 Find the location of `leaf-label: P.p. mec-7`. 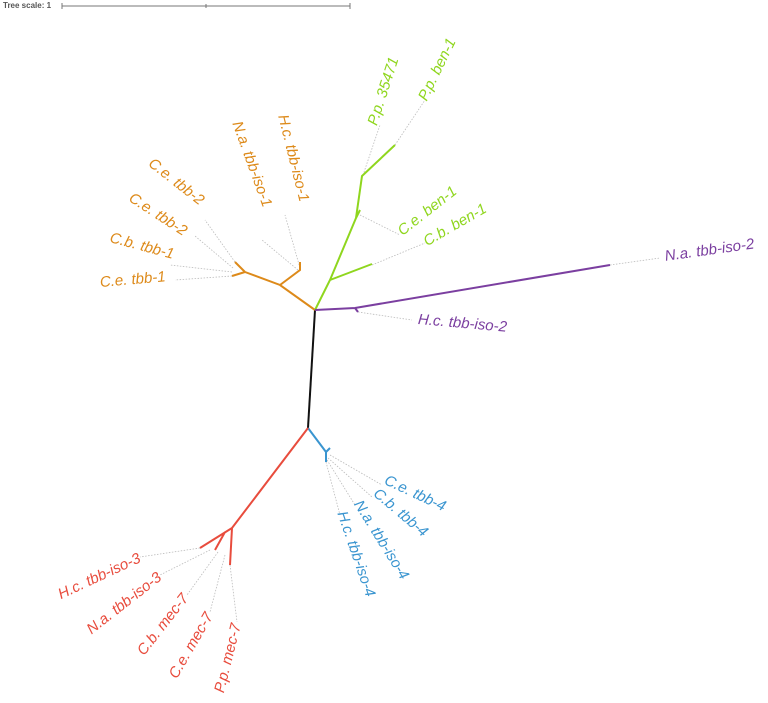

leaf-label: P.p. mec-7 is located at coordinates (228, 657).